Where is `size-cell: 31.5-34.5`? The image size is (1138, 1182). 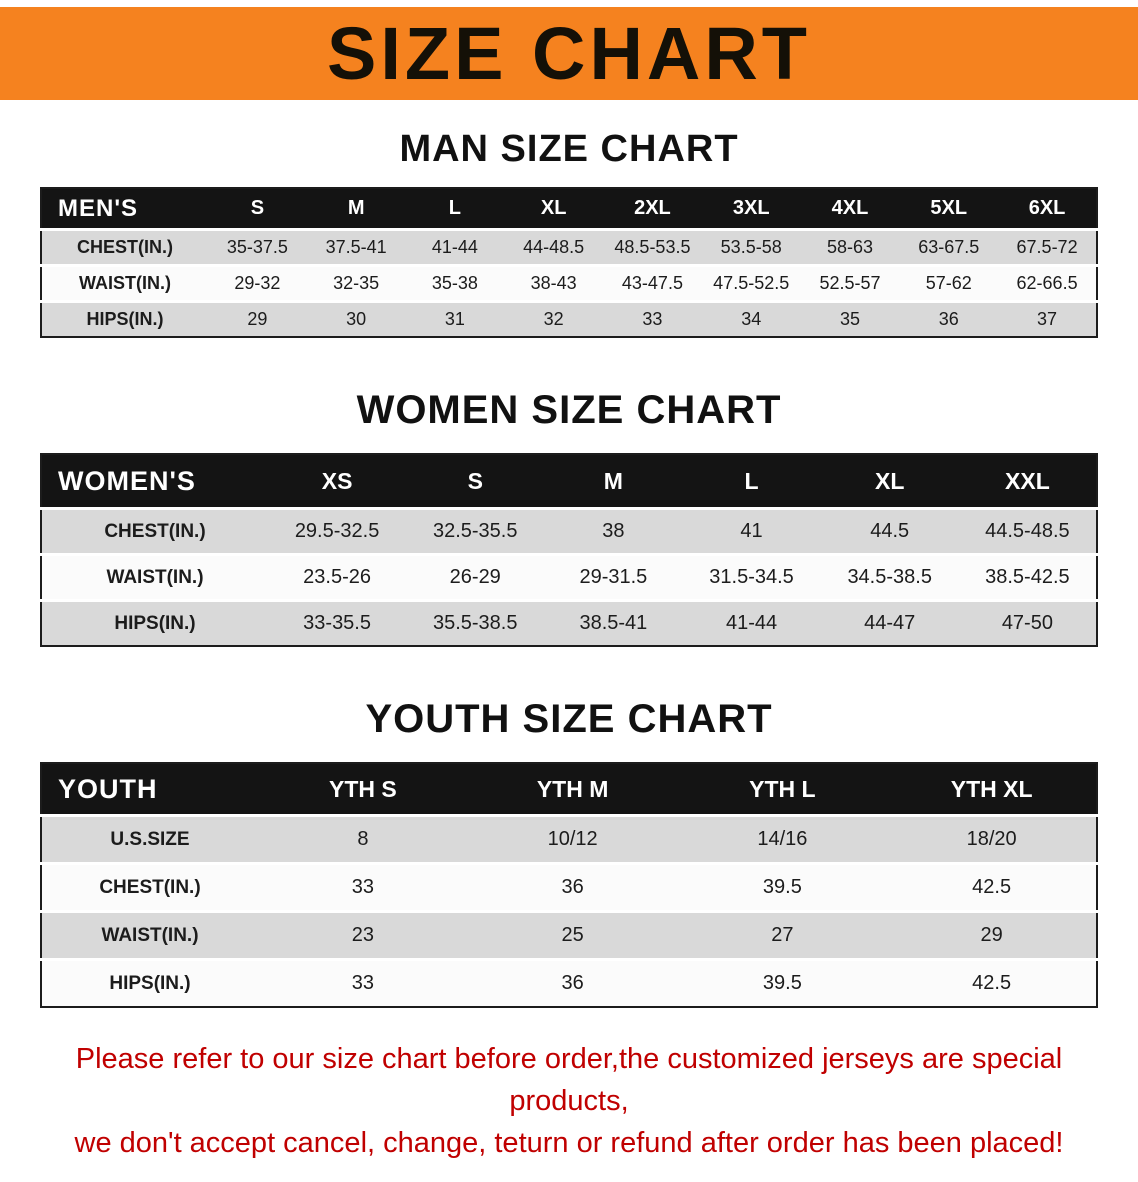
size-cell: 31.5-34.5 is located at coordinates (751, 577).